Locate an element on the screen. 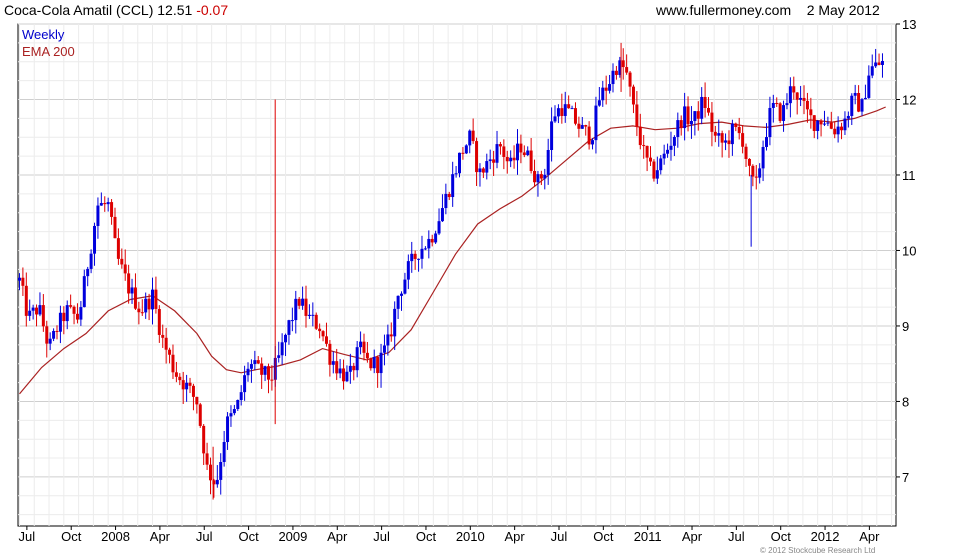 This screenshot has width=980, height=560. chart-header-left: Coca-Cola Amatil (CCL) 12.51 -0.07 is located at coordinates (116, 10).